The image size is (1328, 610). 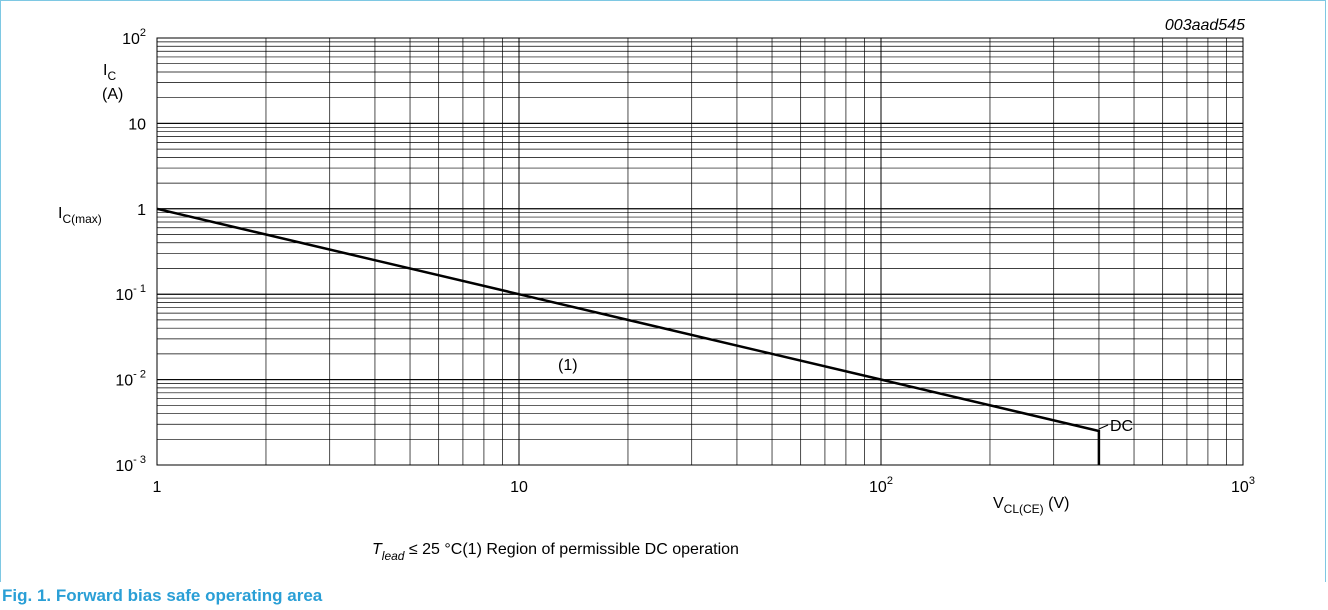 What do you see at coordinates (130, 293) in the screenshot?
I see `y-tick-label: 10- 1` at bounding box center [130, 293].